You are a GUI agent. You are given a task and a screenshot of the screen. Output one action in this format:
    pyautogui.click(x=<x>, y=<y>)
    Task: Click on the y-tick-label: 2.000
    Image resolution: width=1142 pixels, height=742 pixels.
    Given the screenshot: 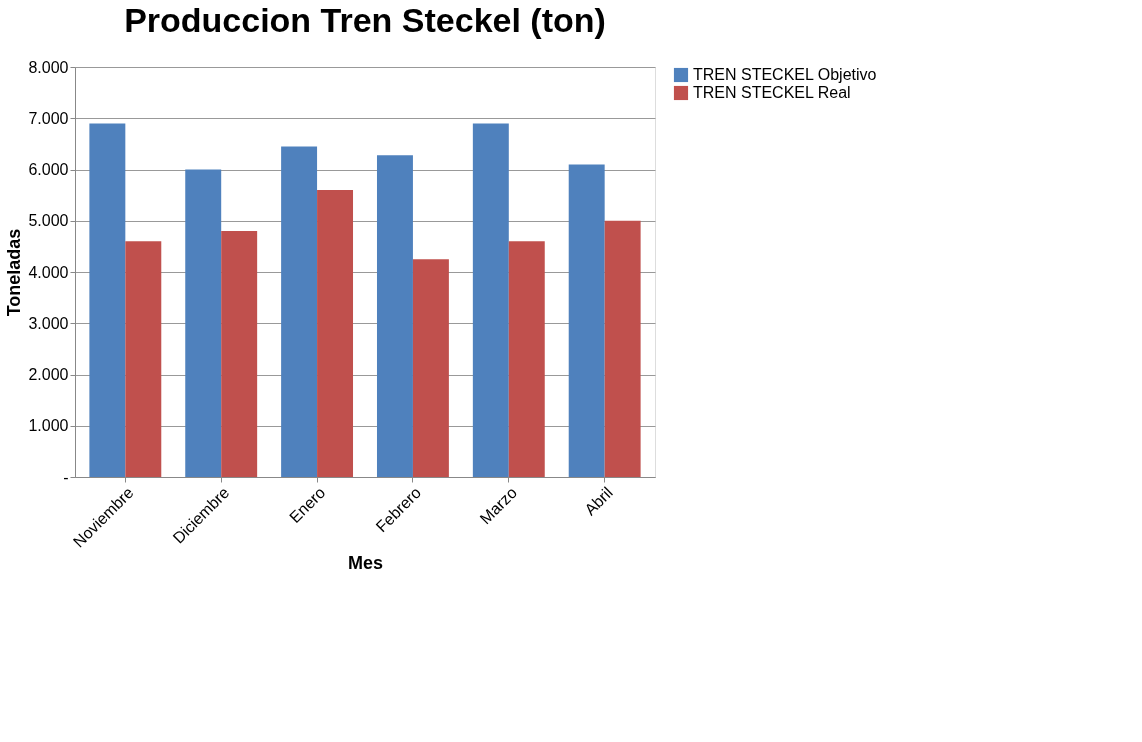 What is the action you would take?
    pyautogui.click(x=48, y=374)
    